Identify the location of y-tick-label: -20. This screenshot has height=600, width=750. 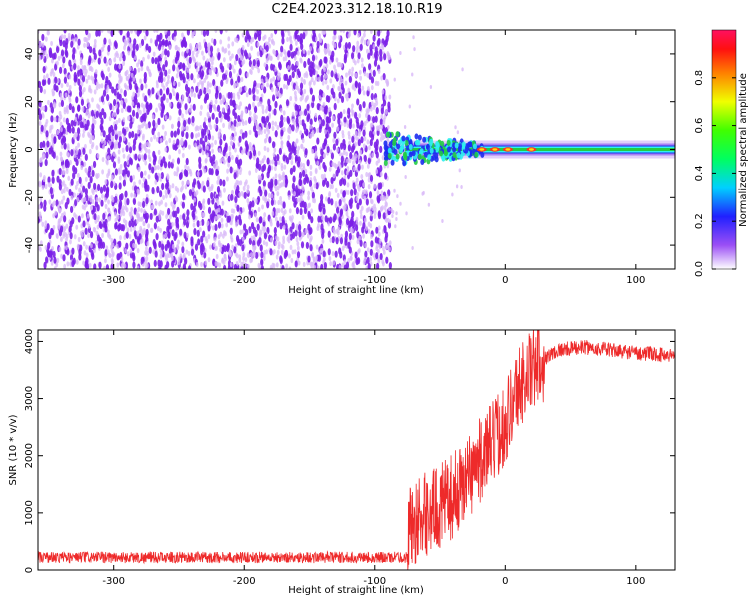
(29, 197).